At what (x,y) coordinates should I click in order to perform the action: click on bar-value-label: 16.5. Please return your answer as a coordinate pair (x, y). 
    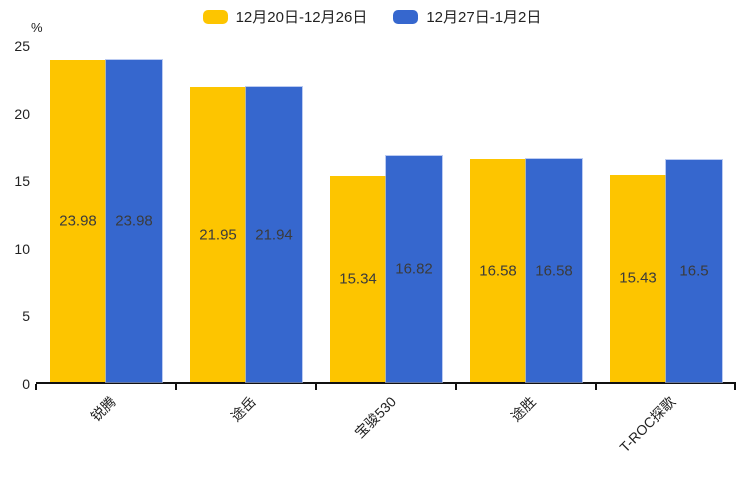
    Looking at the image, I should click on (694, 271).